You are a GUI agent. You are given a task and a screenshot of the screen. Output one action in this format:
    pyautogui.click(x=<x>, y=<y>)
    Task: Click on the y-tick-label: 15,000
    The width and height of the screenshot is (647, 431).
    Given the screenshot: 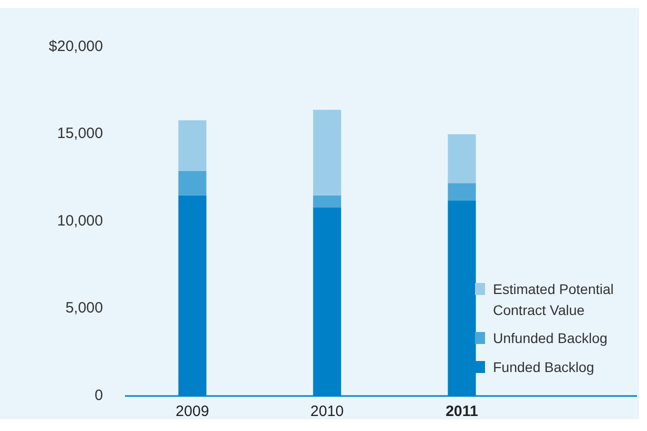 What is the action you would take?
    pyautogui.click(x=80, y=133)
    